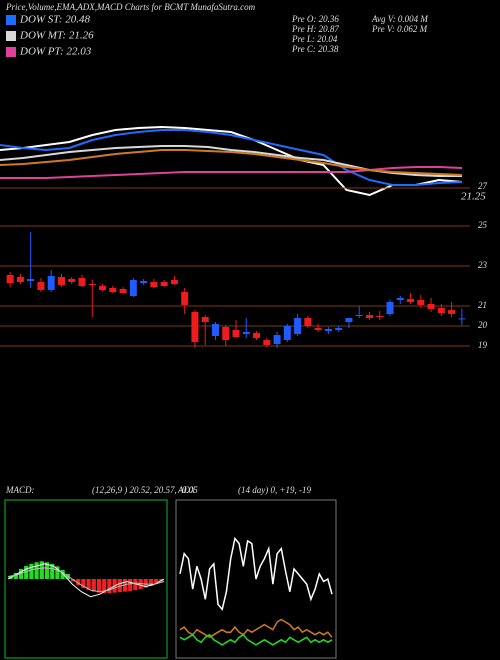 The height and width of the screenshot is (660, 500). What do you see at coordinates (145, 490) in the screenshot?
I see `macd-subtitle: (12,26,9 ) 20.52, 20.57, -0.05` at bounding box center [145, 490].